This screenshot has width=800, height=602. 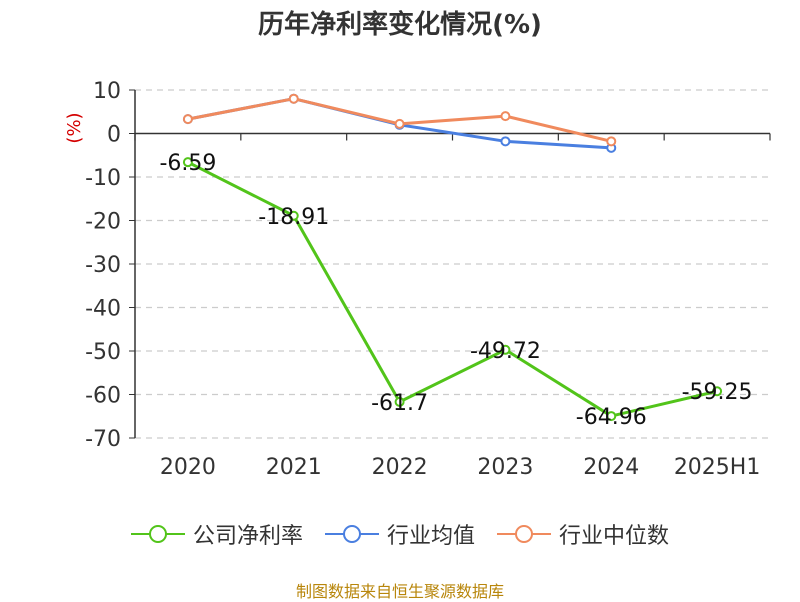 I want to click on y-tick-labels: 10 0 -10 -20 -30 -40 -50 -60 -70, so click(x=103, y=265).